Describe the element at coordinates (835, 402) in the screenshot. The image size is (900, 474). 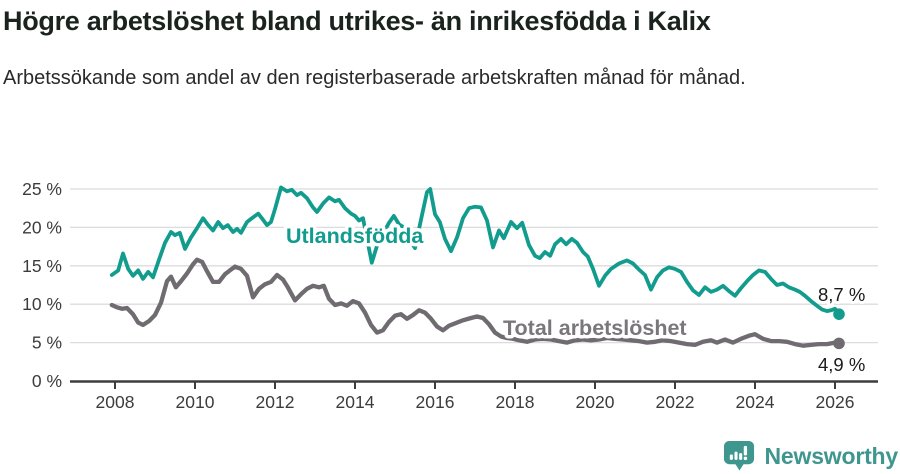
I see `x-tick-label: 2026` at that location.